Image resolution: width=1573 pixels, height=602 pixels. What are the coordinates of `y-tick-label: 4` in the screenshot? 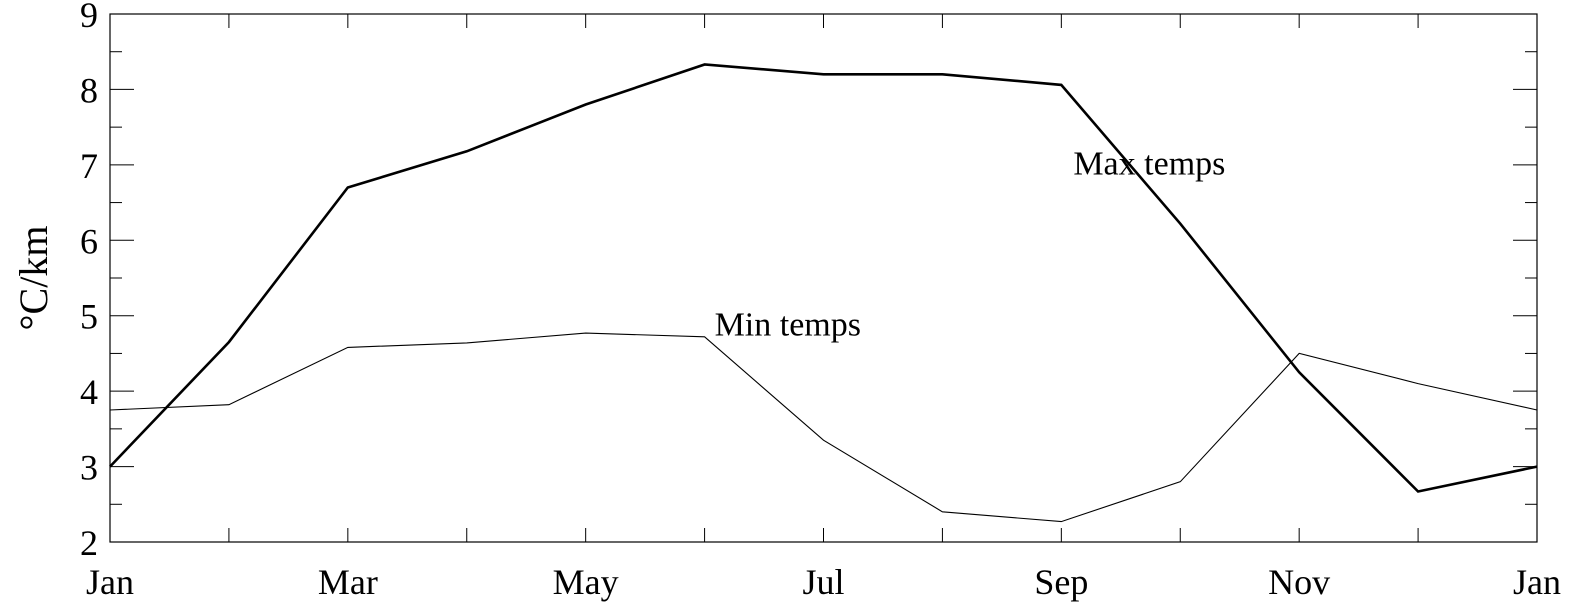 It's located at (89, 392).